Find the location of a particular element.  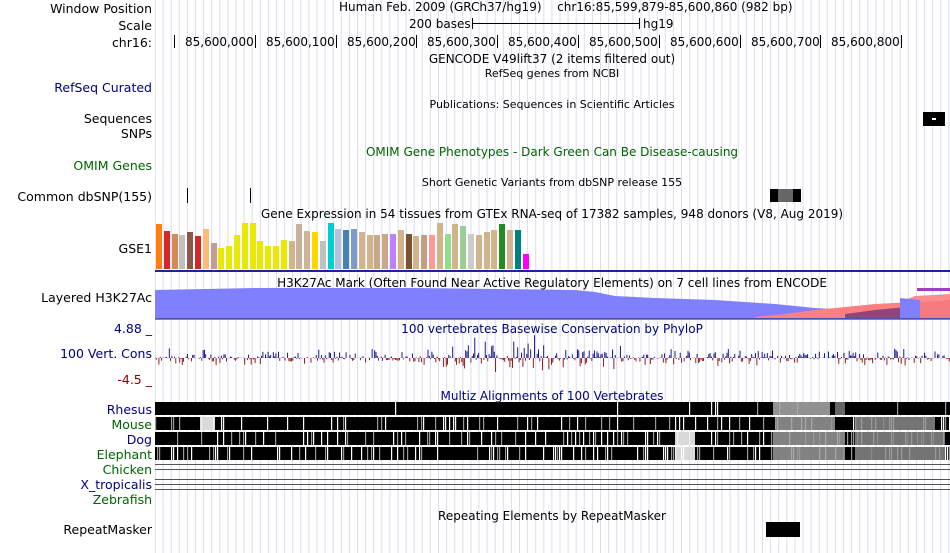

species-label-mouse: Mouse is located at coordinates (131, 424).